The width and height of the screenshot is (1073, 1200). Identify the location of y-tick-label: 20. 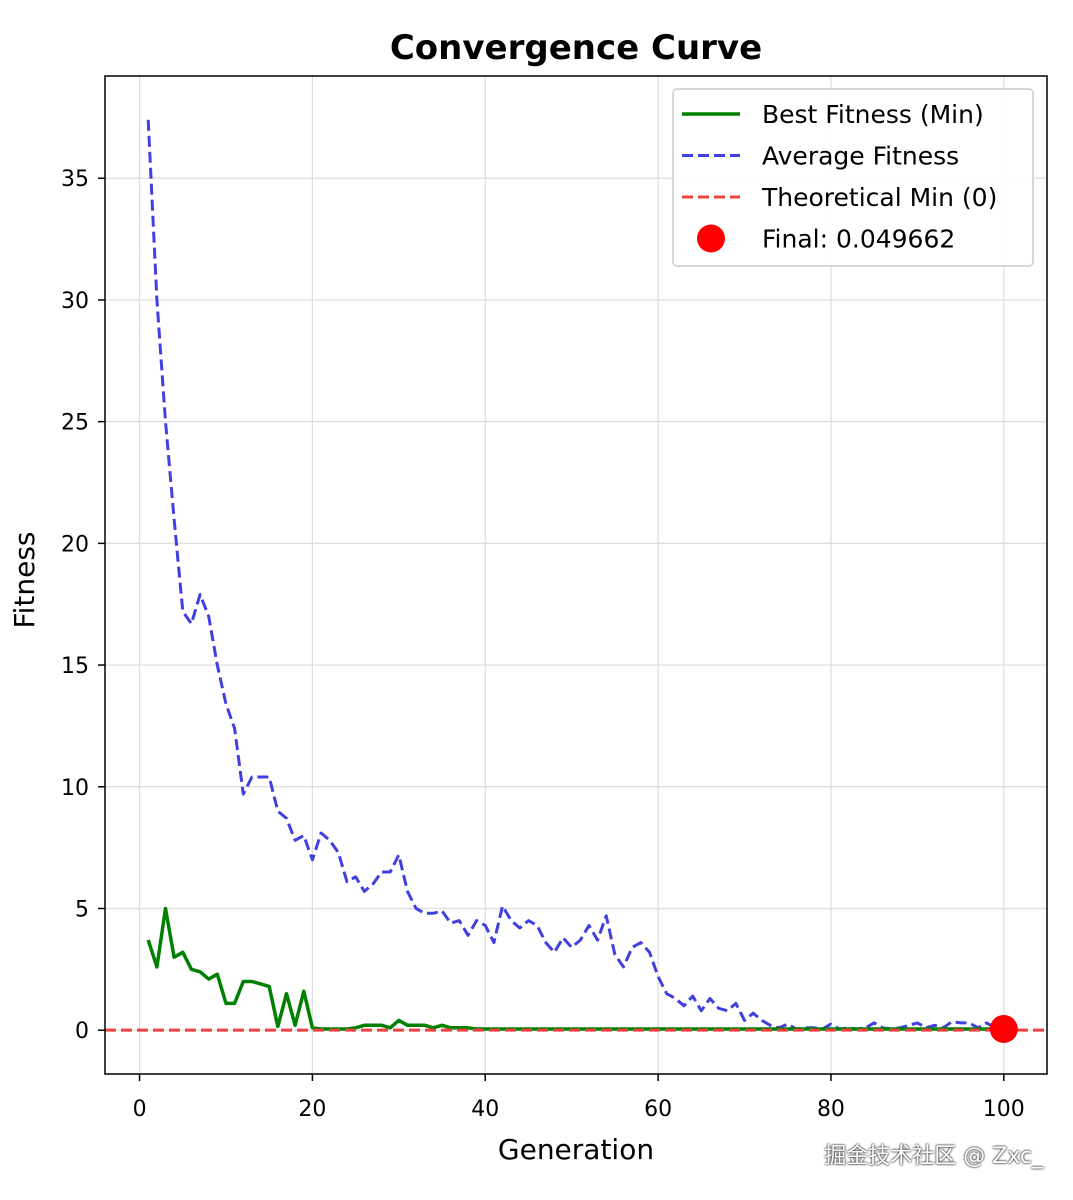
(75, 544).